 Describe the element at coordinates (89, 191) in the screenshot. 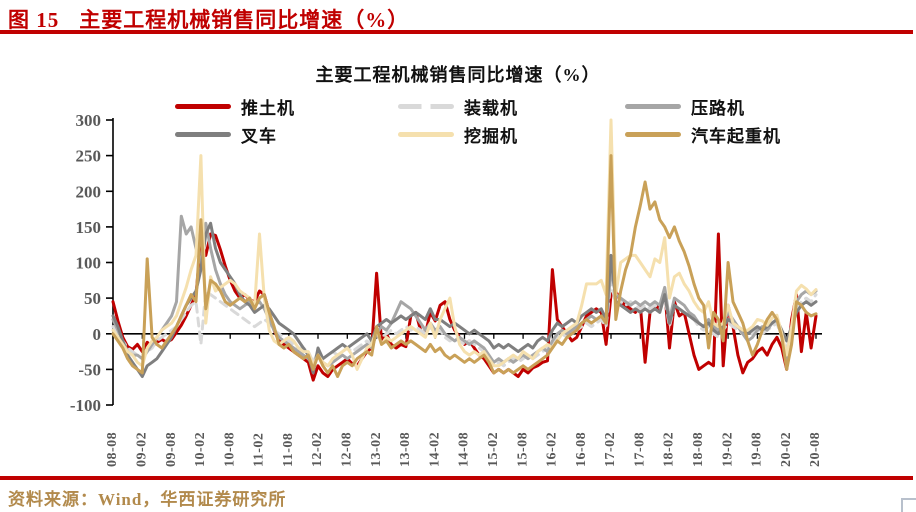

I see `y-tick-label: 200` at that location.